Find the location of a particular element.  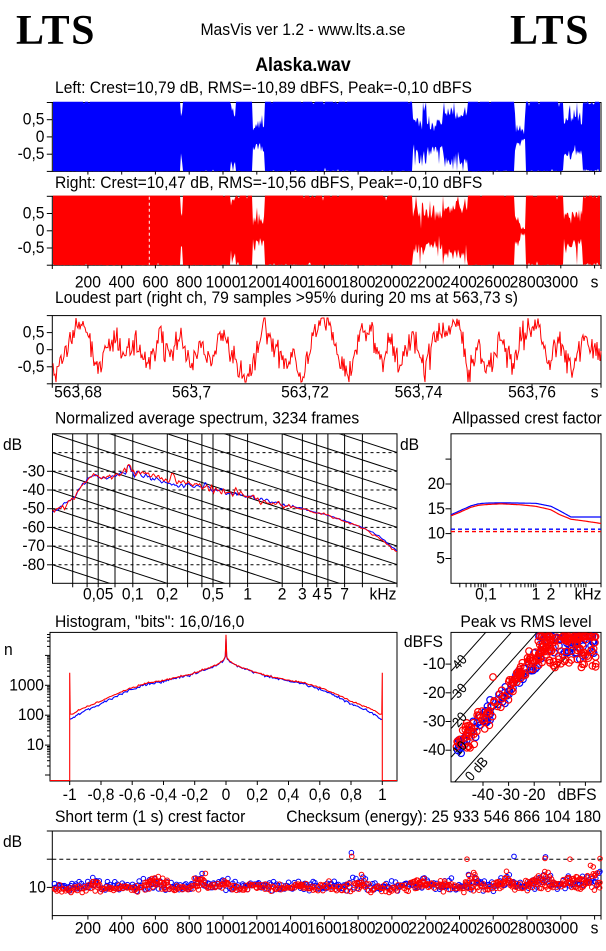

svg-text: 2400 is located at coordinates (459, 282).